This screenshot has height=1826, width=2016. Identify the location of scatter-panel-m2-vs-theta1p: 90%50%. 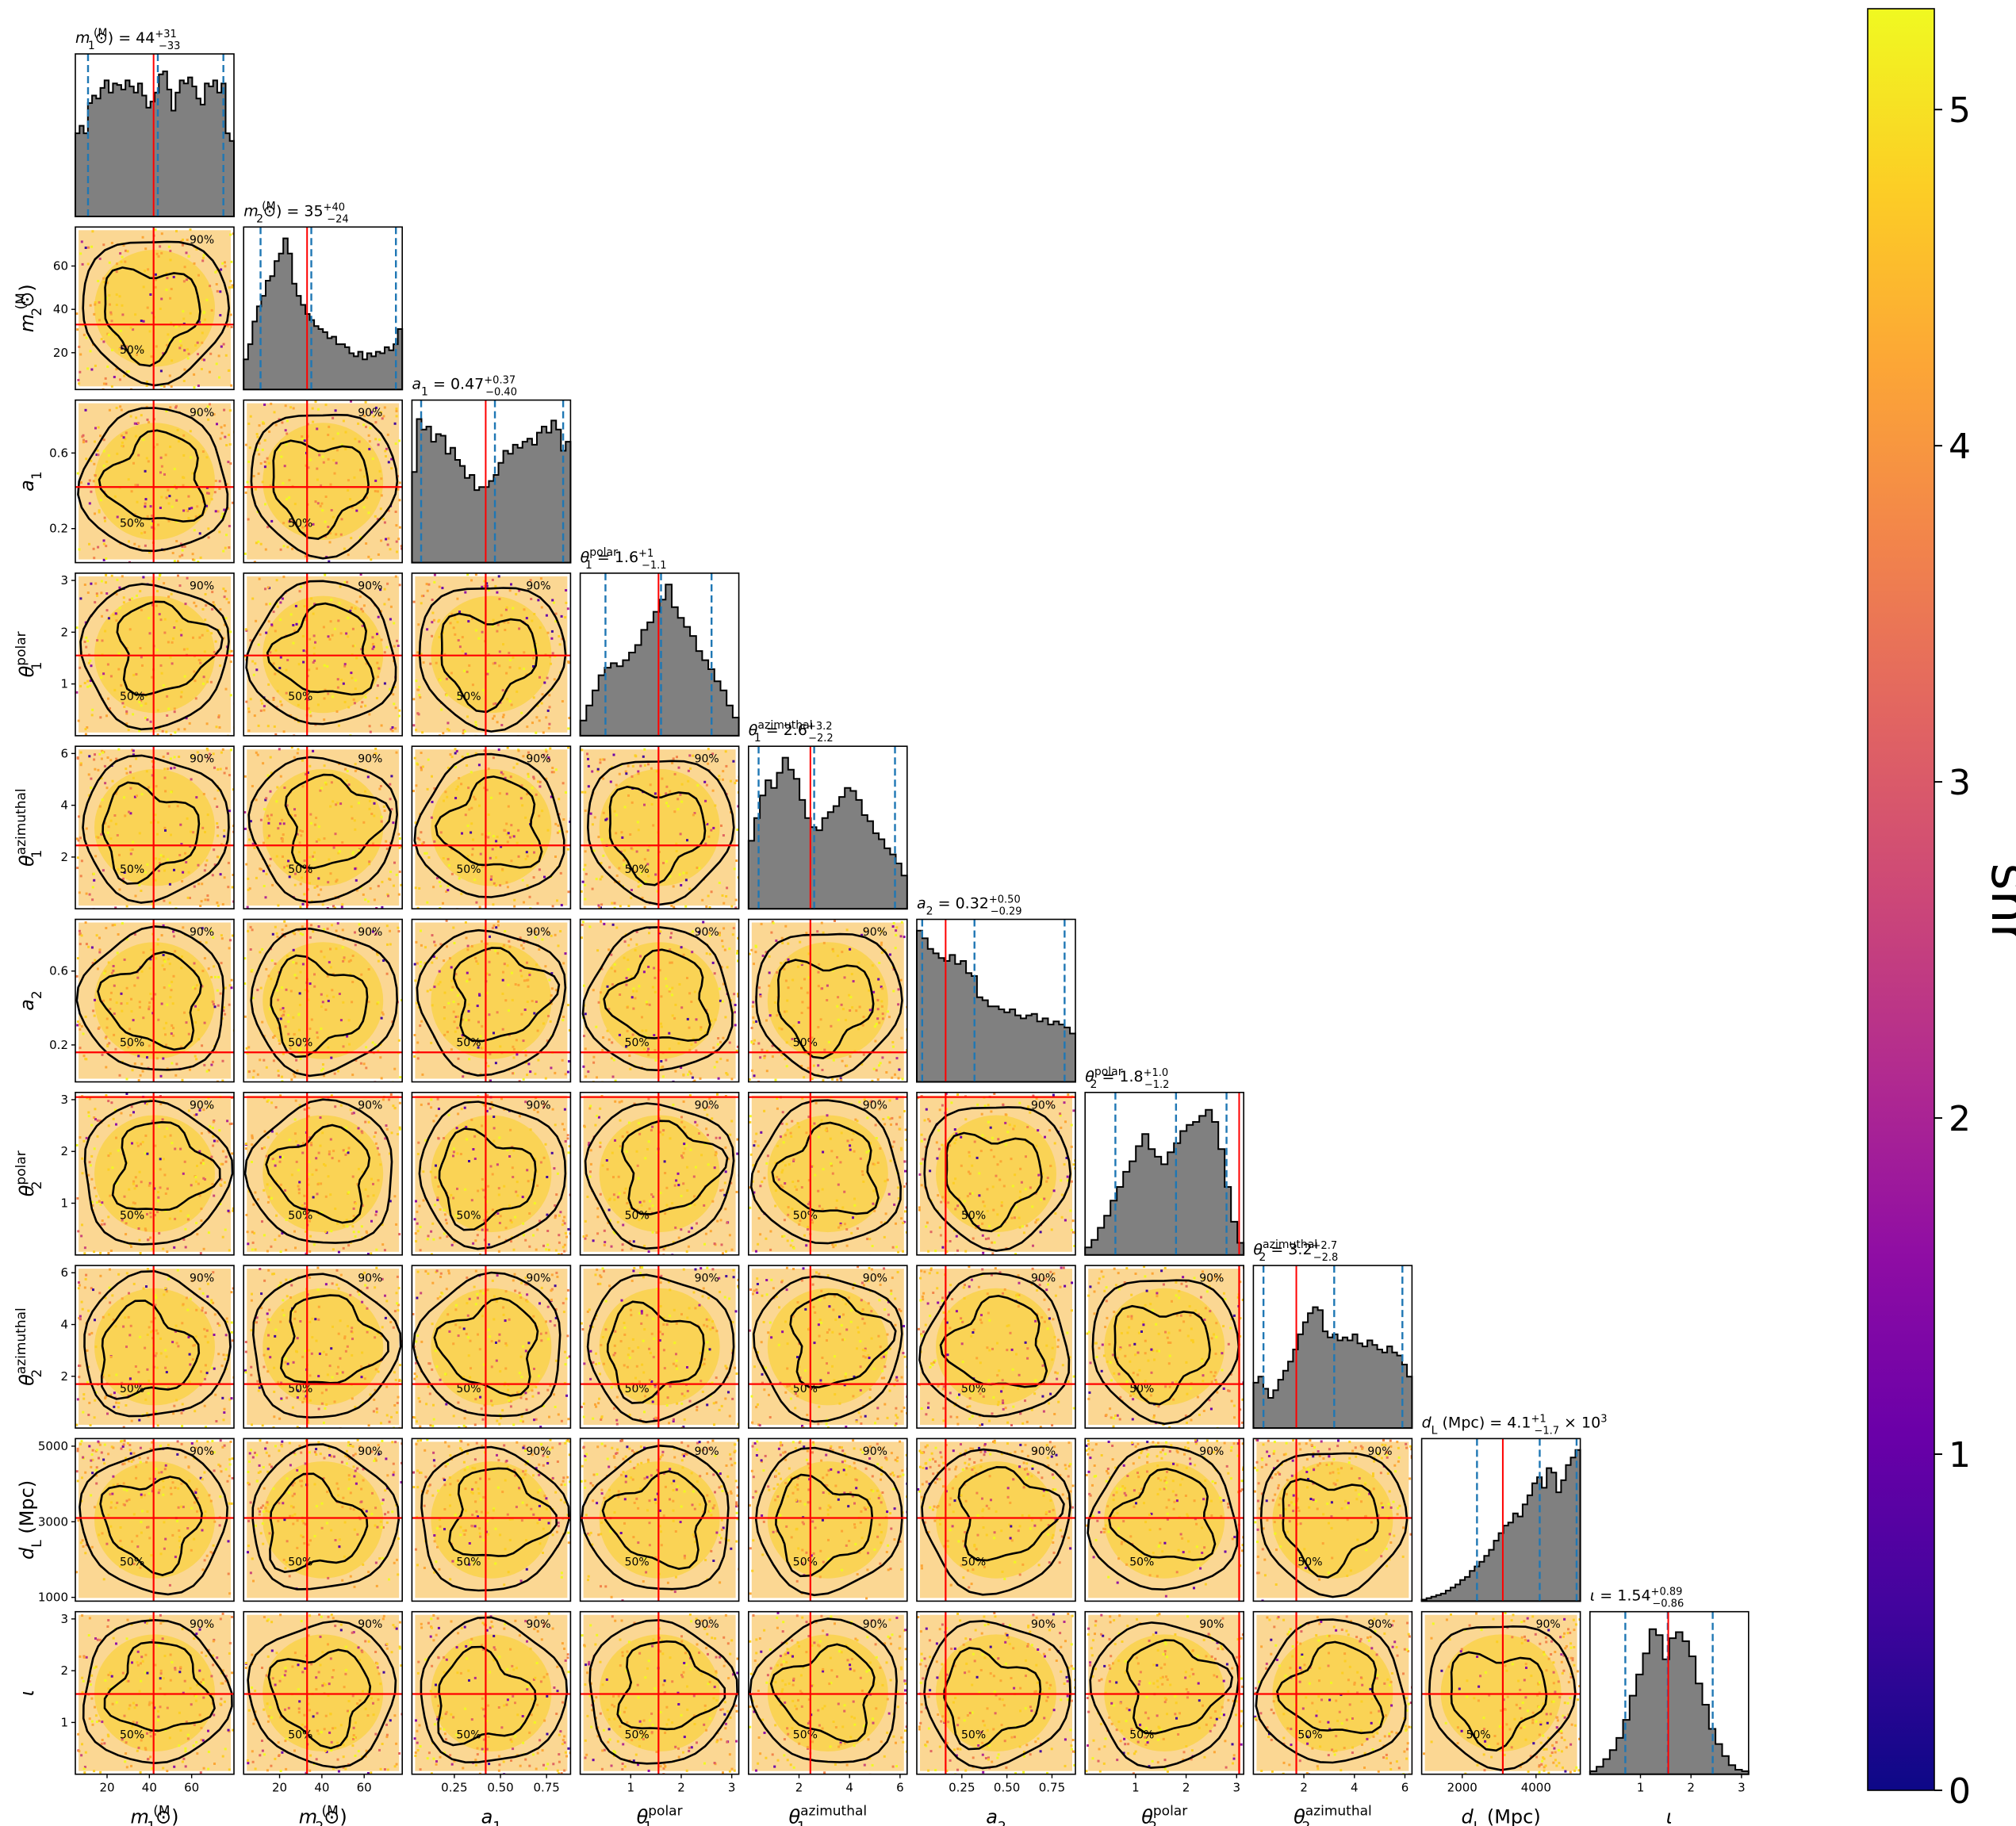
(323, 654).